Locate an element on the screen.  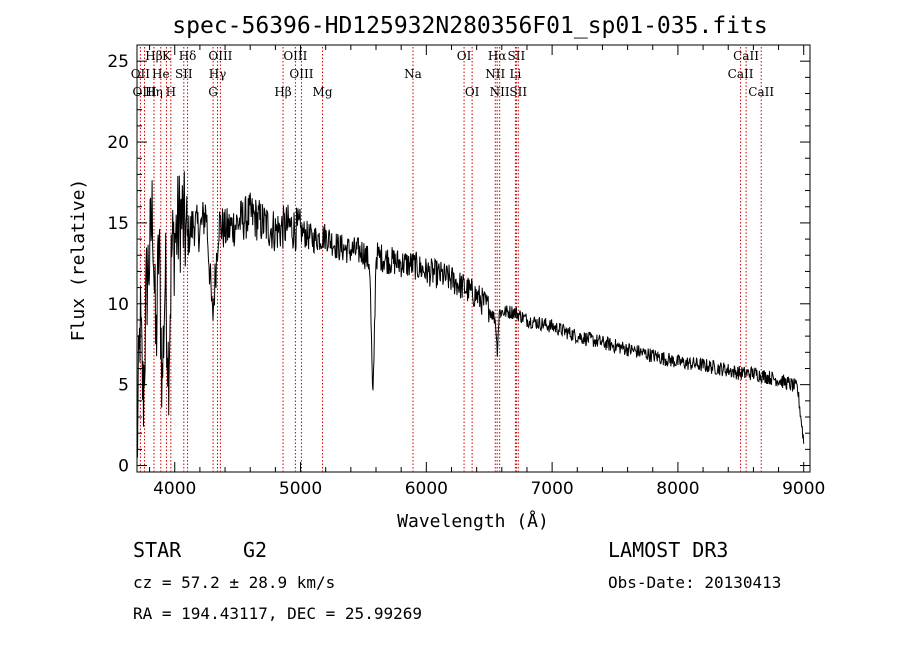
subclass: G2 is located at coordinates (255, 550).